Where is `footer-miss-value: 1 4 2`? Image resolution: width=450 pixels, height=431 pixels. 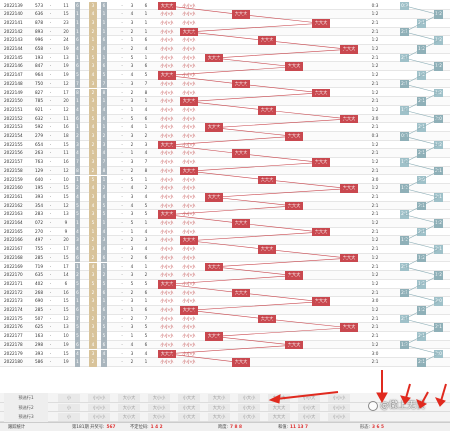 footer-miss-value: 1 4 2 is located at coordinates (156, 427).